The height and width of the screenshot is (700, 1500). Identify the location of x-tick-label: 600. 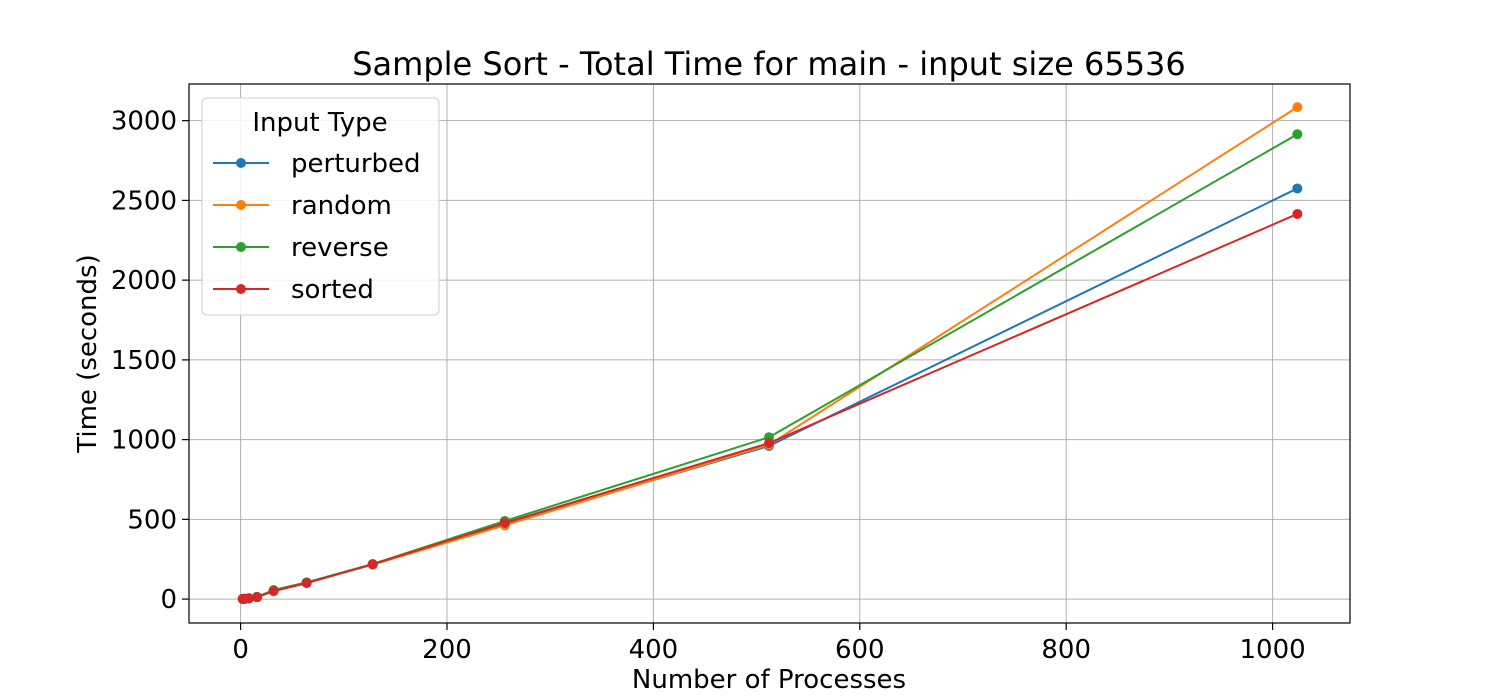
(860, 650).